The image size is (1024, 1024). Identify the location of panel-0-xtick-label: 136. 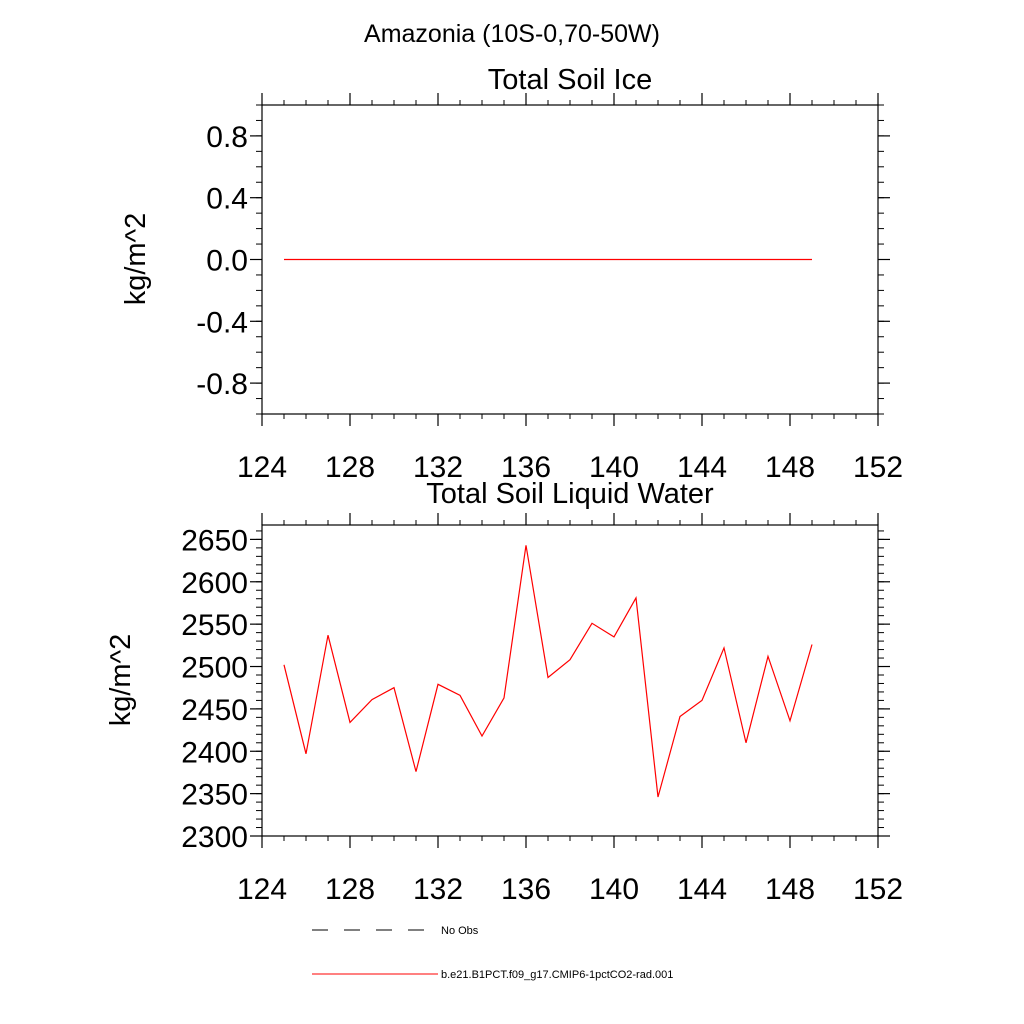
(526, 467).